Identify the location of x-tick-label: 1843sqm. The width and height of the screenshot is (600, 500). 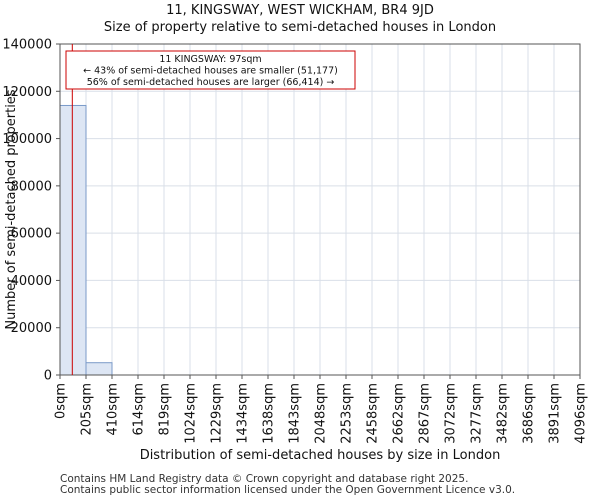
(295, 413).